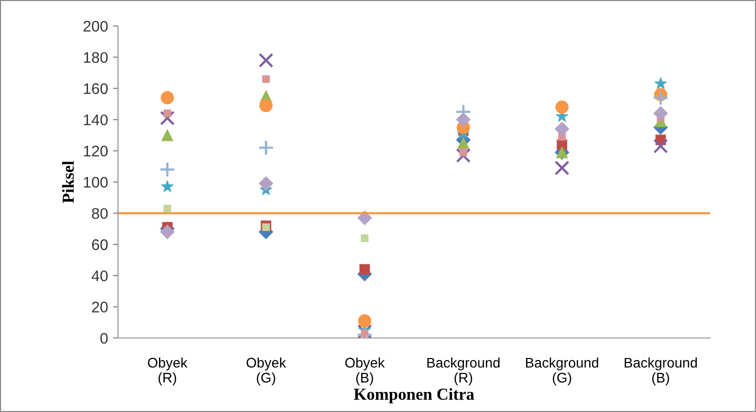  I want to click on x-tick-label: Background (G), so click(562, 371).